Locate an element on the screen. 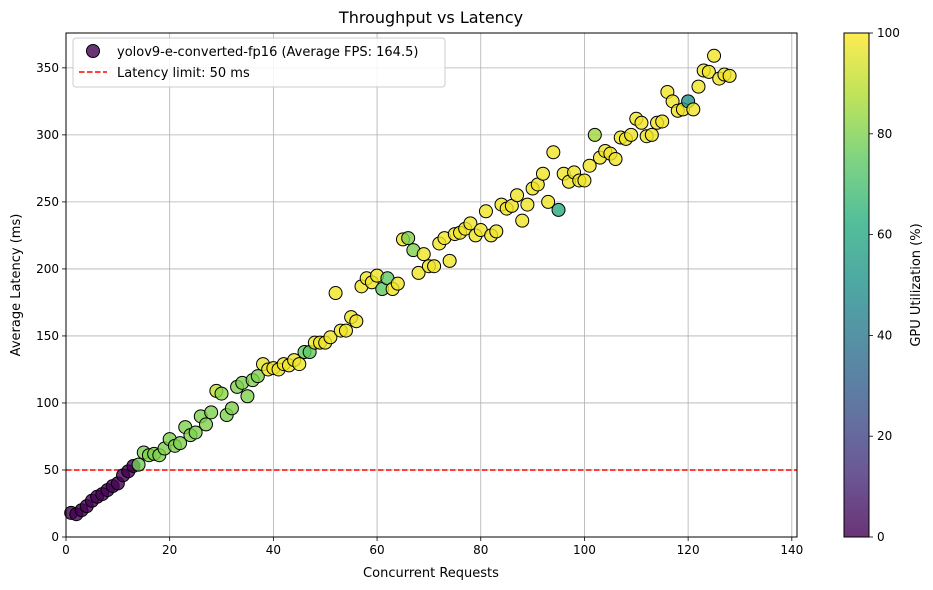 This screenshot has width=933, height=590. x-tick-label: 40 is located at coordinates (273, 550).